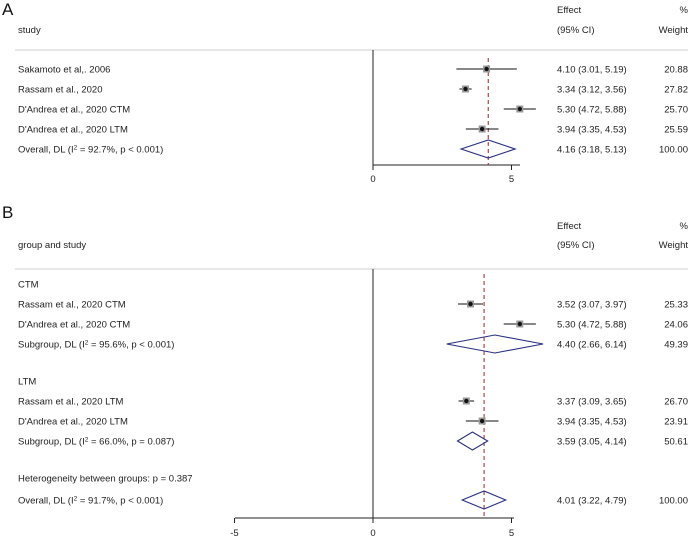  What do you see at coordinates (676, 70) in the screenshot?
I see `panel-a-weight-text: 20.88` at bounding box center [676, 70].